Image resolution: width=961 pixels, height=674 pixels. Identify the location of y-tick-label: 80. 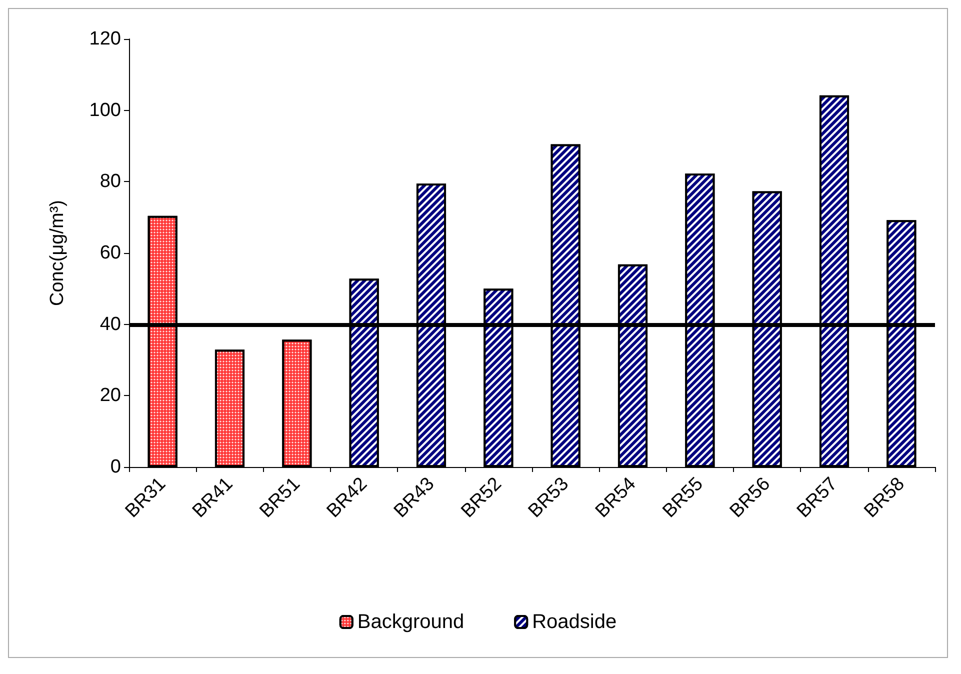
(110, 181).